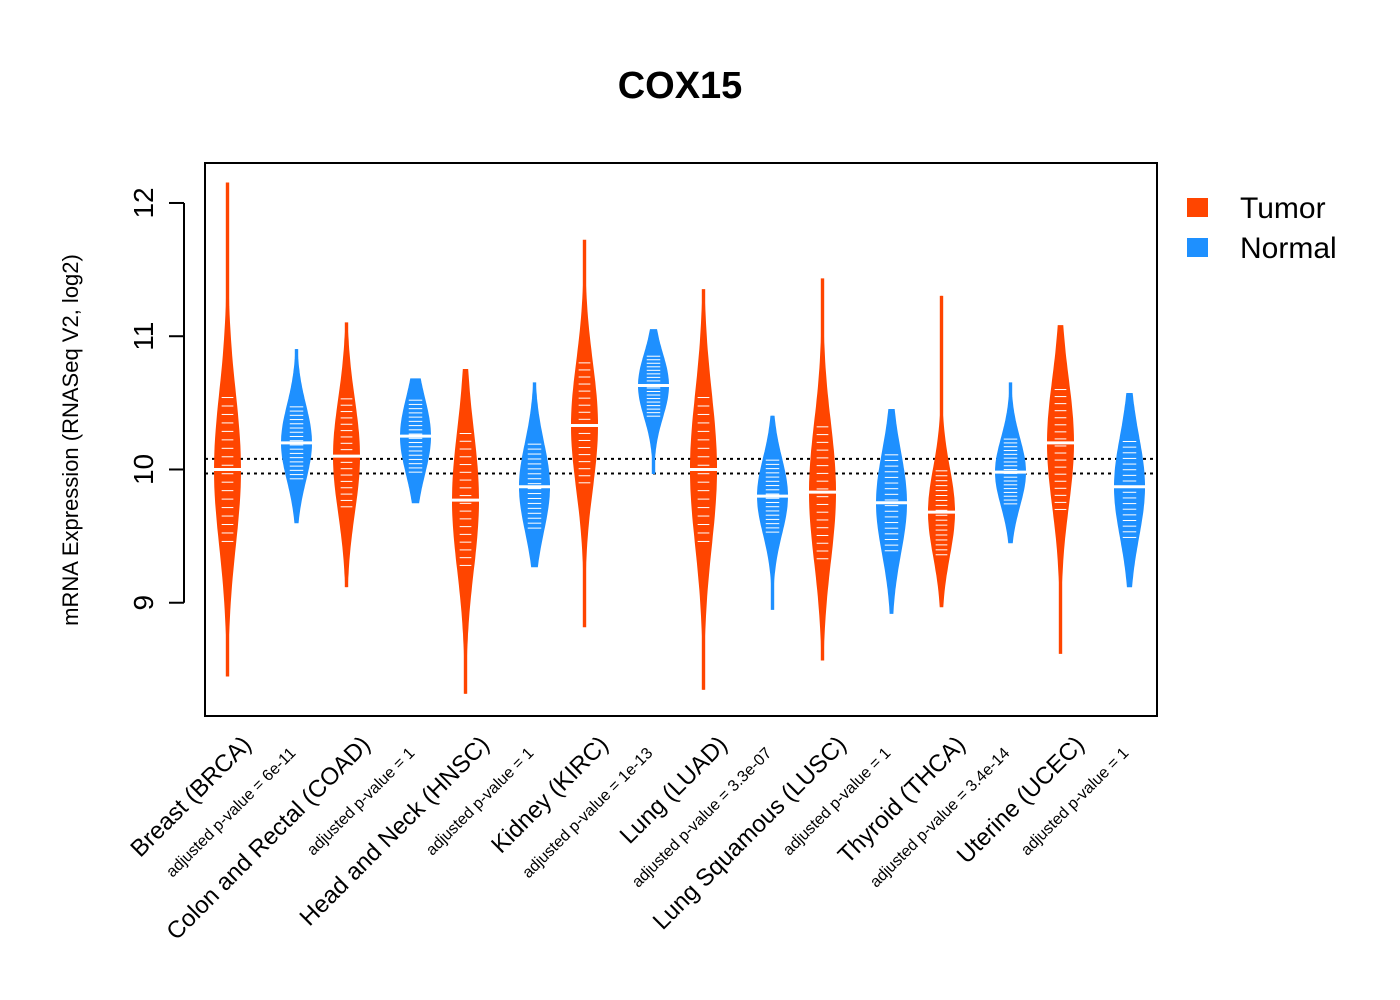 This screenshot has width=1400, height=1000. Describe the element at coordinates (143, 469) in the screenshot. I see `y-tick-label: 10` at that location.